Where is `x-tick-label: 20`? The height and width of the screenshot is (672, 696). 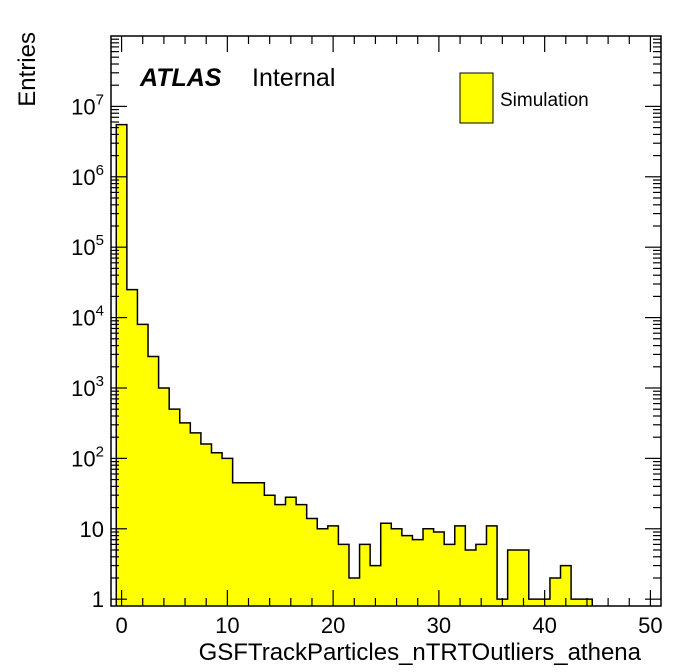 x-tick-label: 20 is located at coordinates (333, 625).